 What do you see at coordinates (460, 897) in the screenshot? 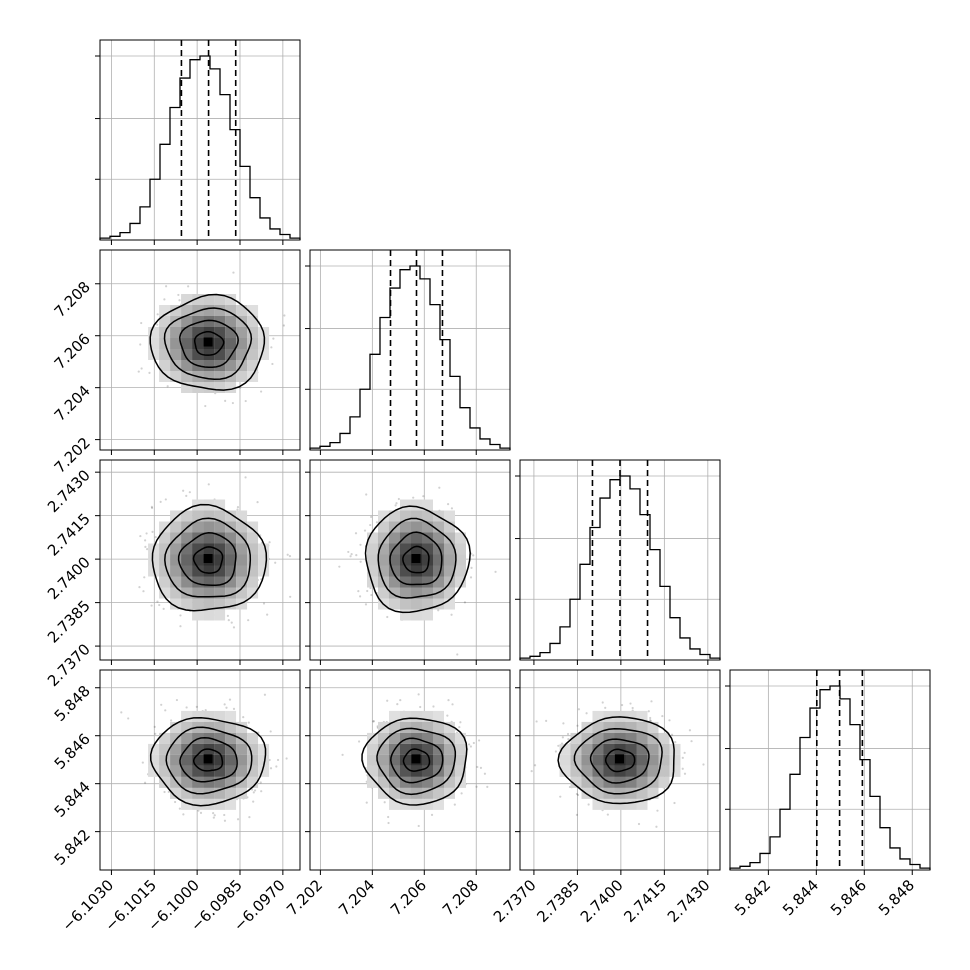
I see `x-tick-label: 7.208` at bounding box center [460, 897].